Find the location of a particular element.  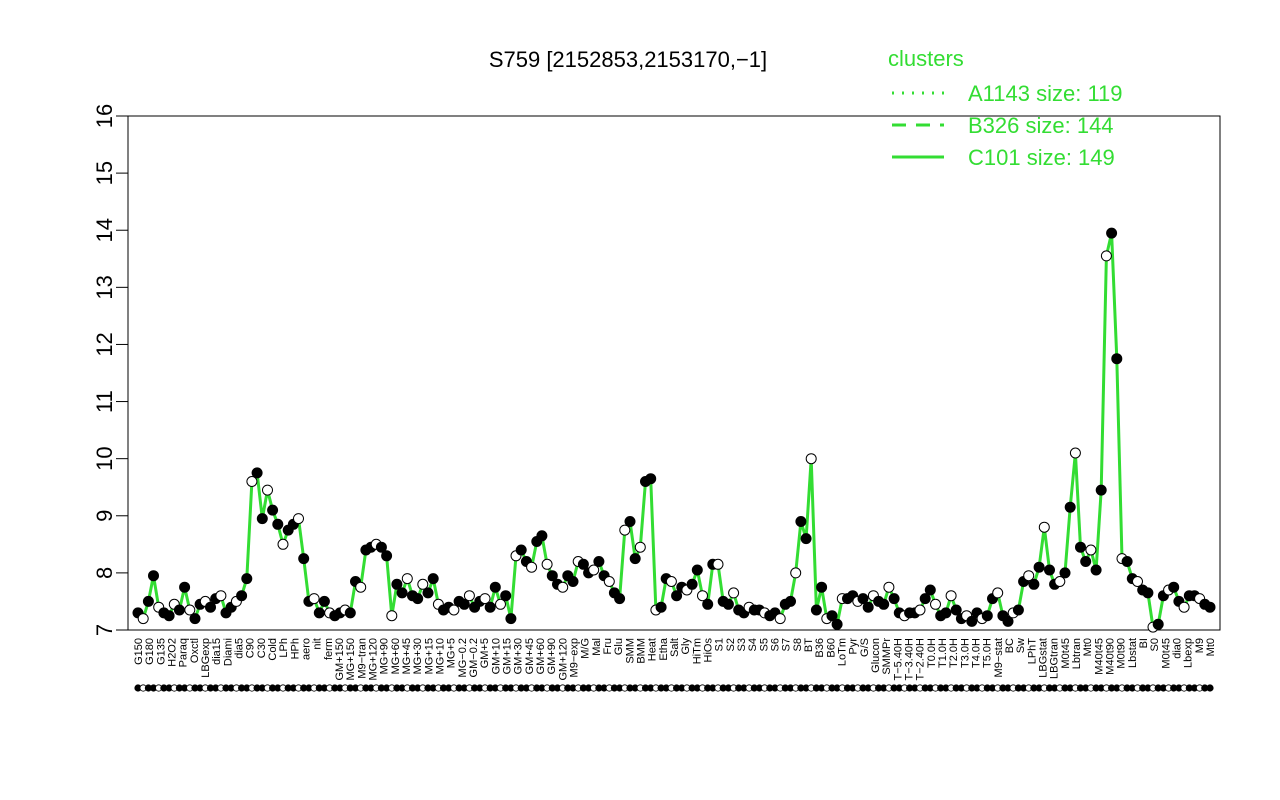

x-tick-label: MG+5 is located at coordinates (452, 653).